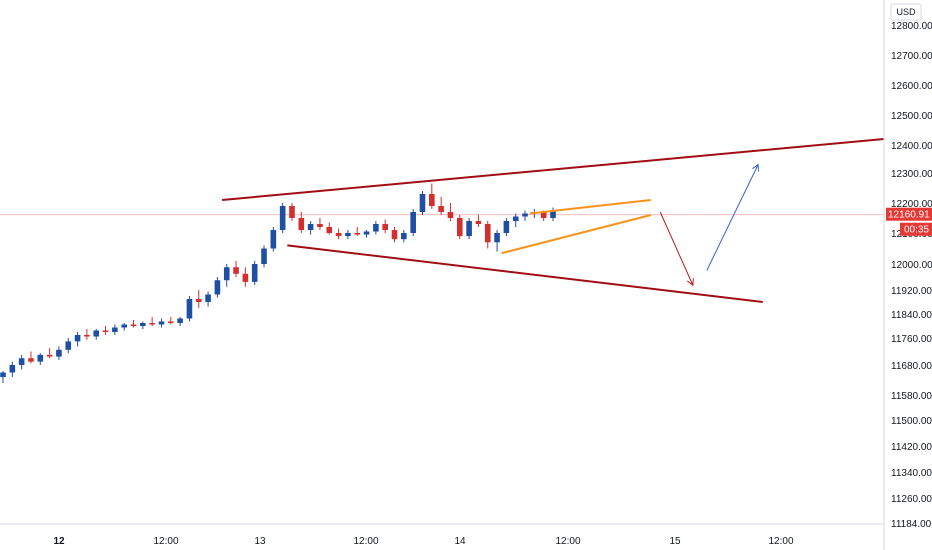 Image resolution: width=932 pixels, height=550 pixels. I want to click on price-tick-label: 11920.00, so click(911, 291).